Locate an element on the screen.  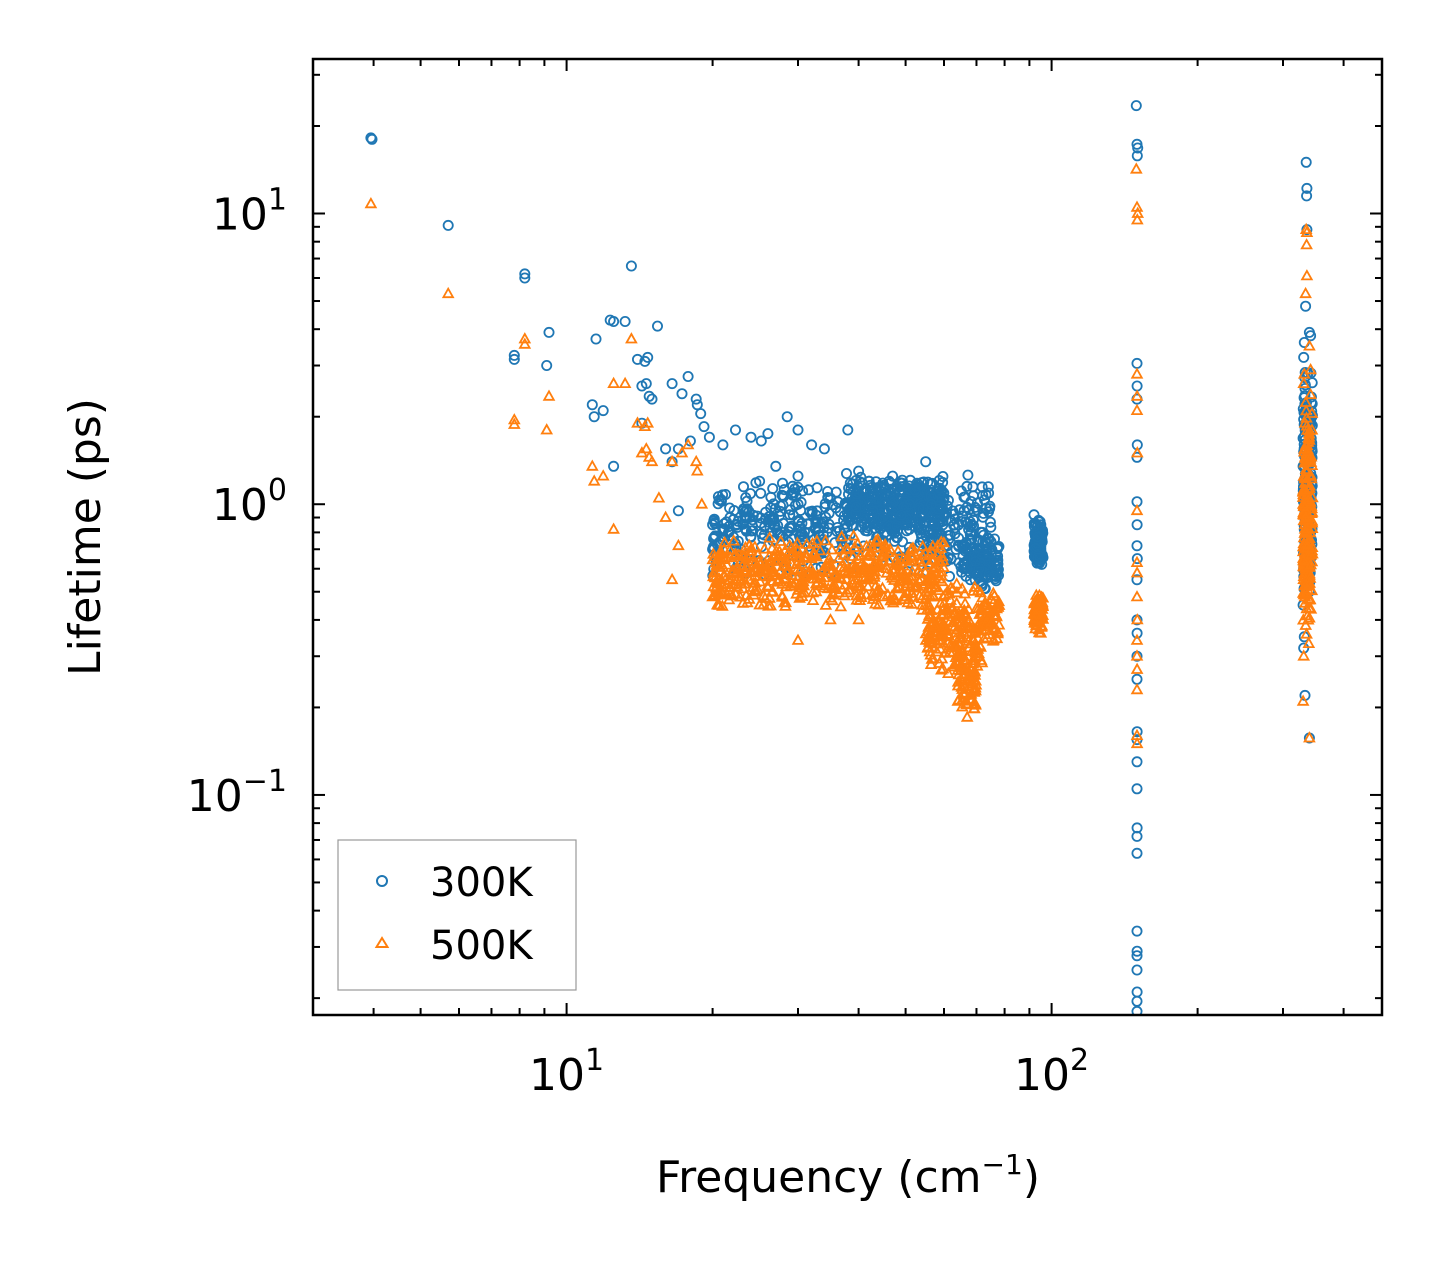
x-axis-label-superscript: −1 is located at coordinates (1002, 1164).